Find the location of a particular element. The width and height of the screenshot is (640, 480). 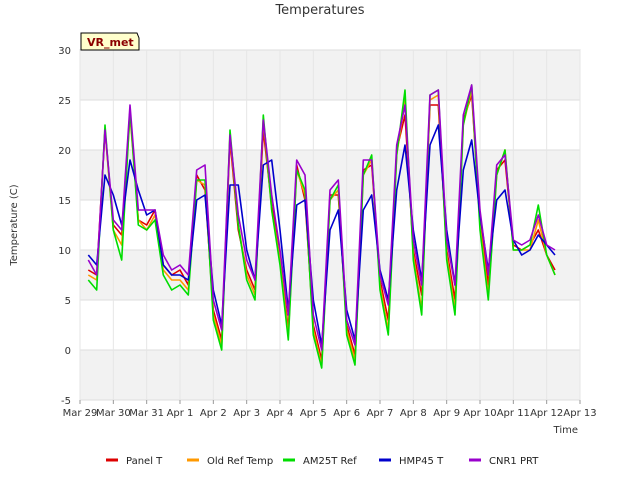

x-tick-label: Apr 1 is located at coordinates (180, 413).